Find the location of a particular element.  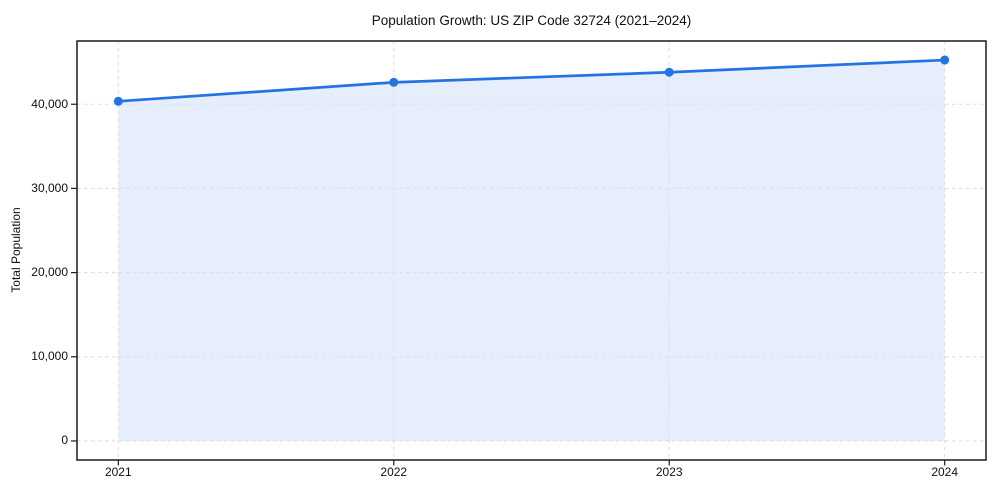

data-line is located at coordinates (531, 80).